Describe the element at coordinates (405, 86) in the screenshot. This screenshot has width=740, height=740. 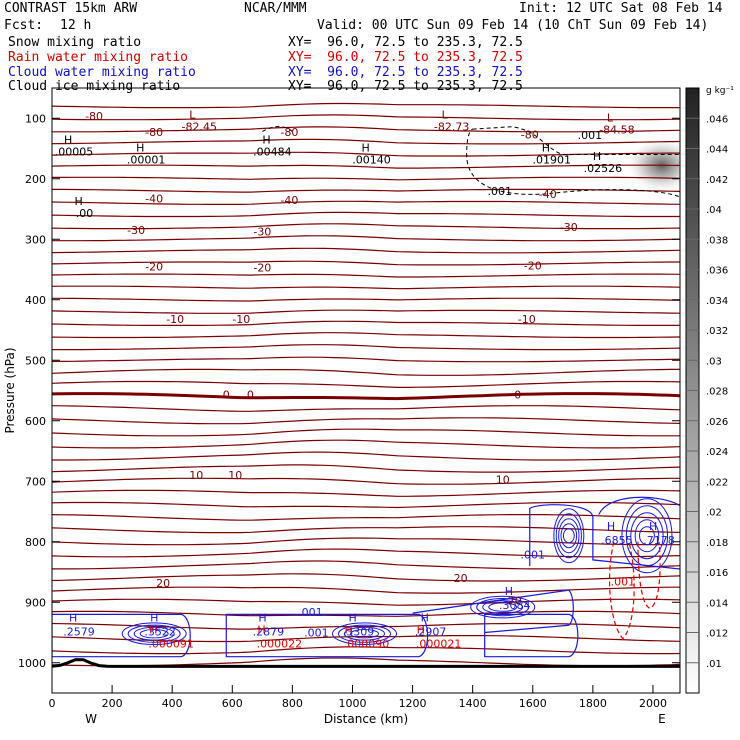
I see `field-xy-cloud-ice: XY= 96.0, 72.5 to 235.3, 72.5` at that location.